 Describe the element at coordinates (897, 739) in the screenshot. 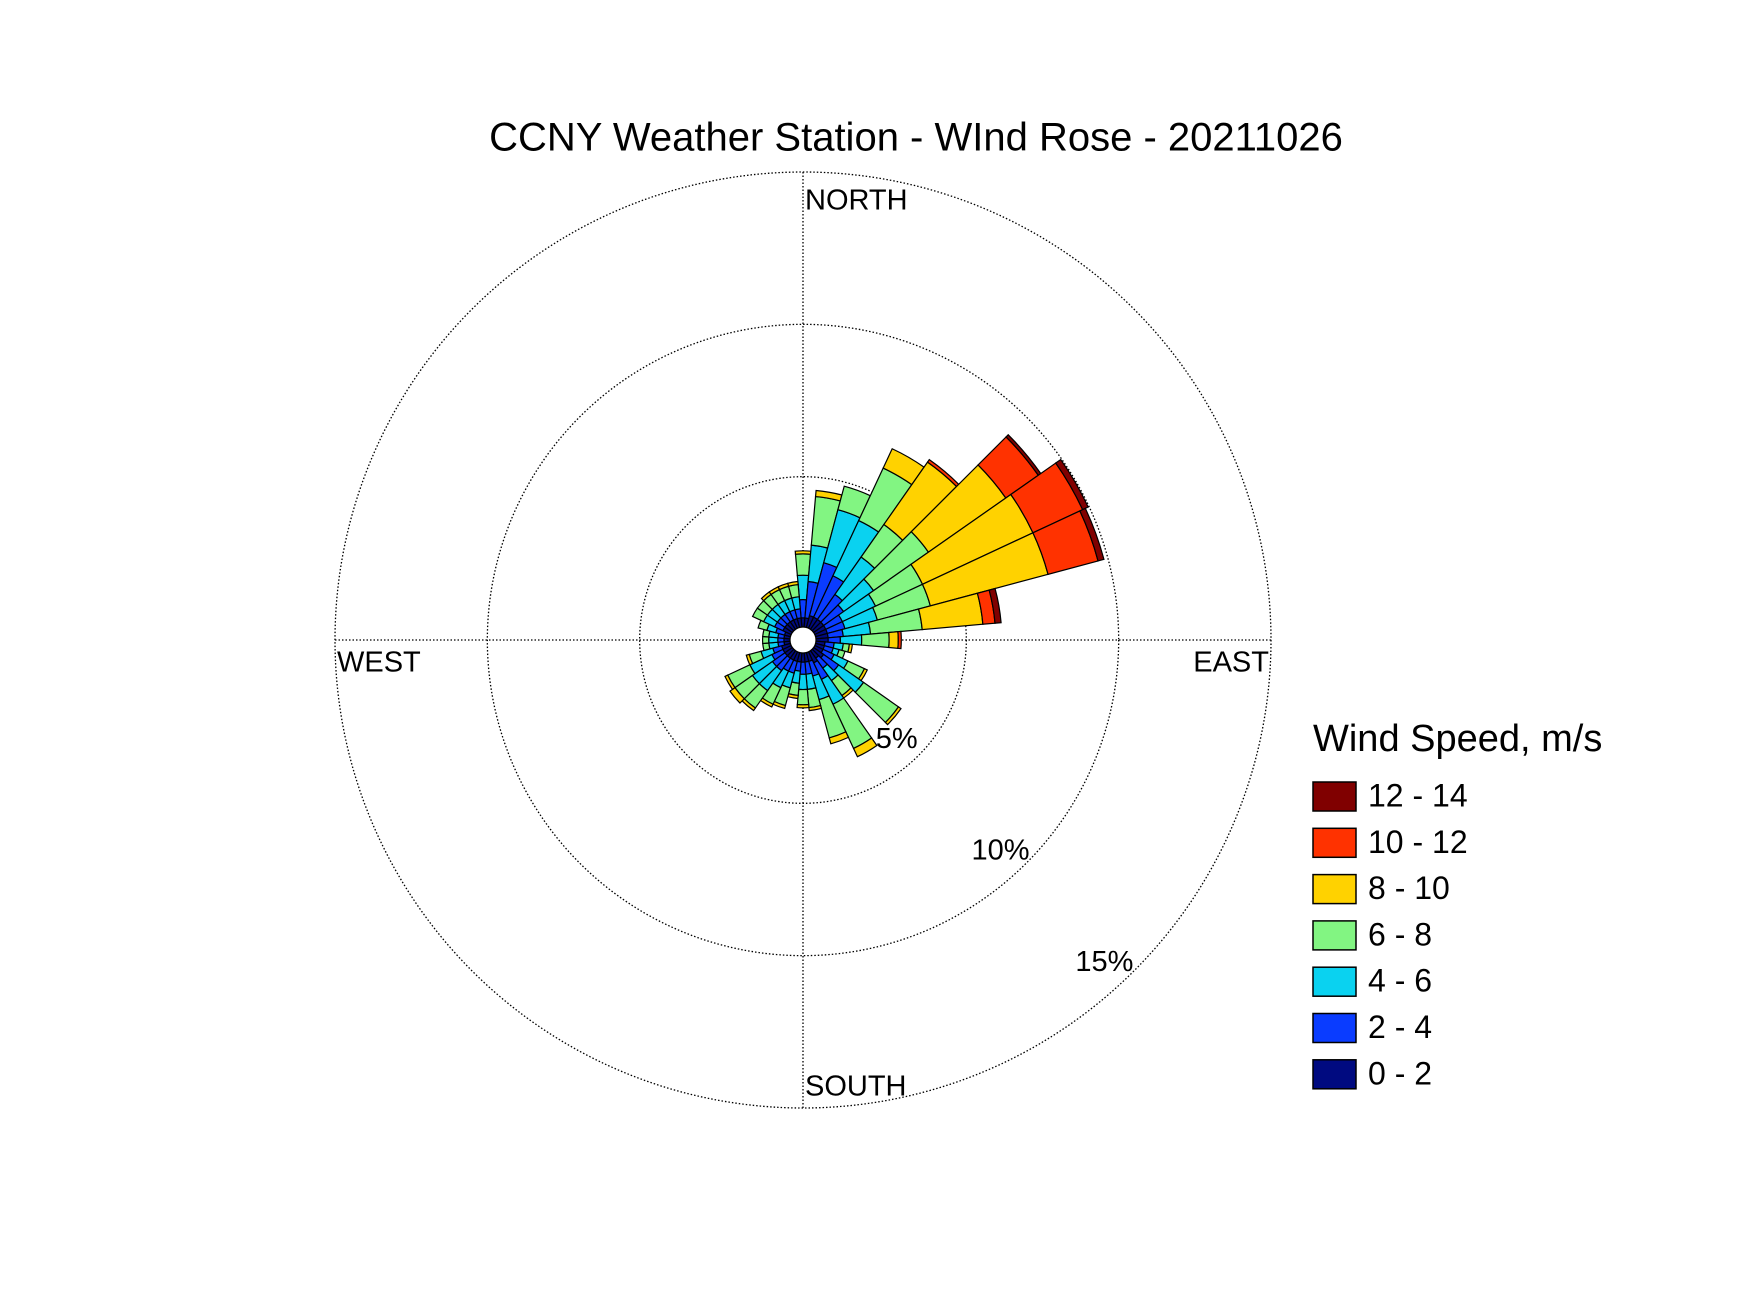

I see `r-tick-label: 5%` at that location.